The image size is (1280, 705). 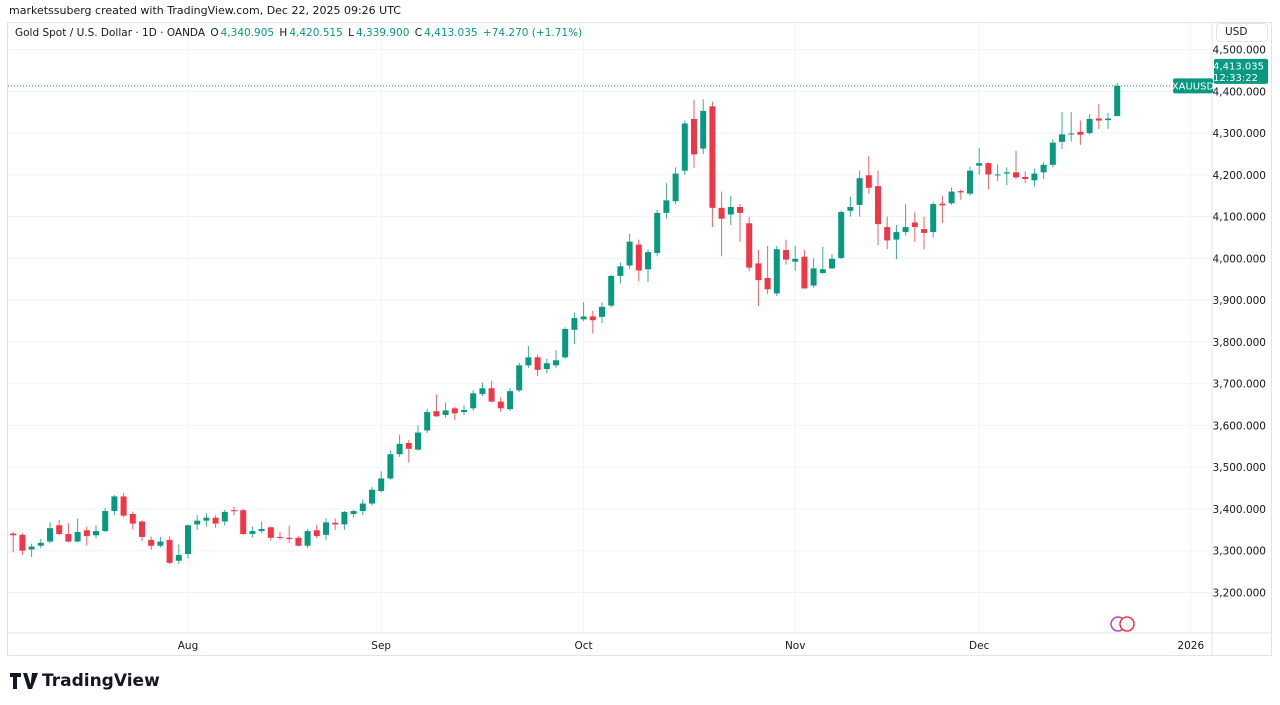 I want to click on flag-icons, so click(x=1122, y=624).